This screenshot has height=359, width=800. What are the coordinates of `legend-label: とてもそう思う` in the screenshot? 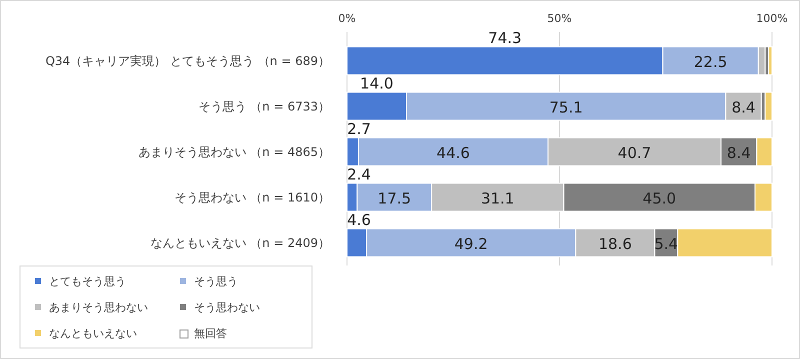 It's located at (87, 281).